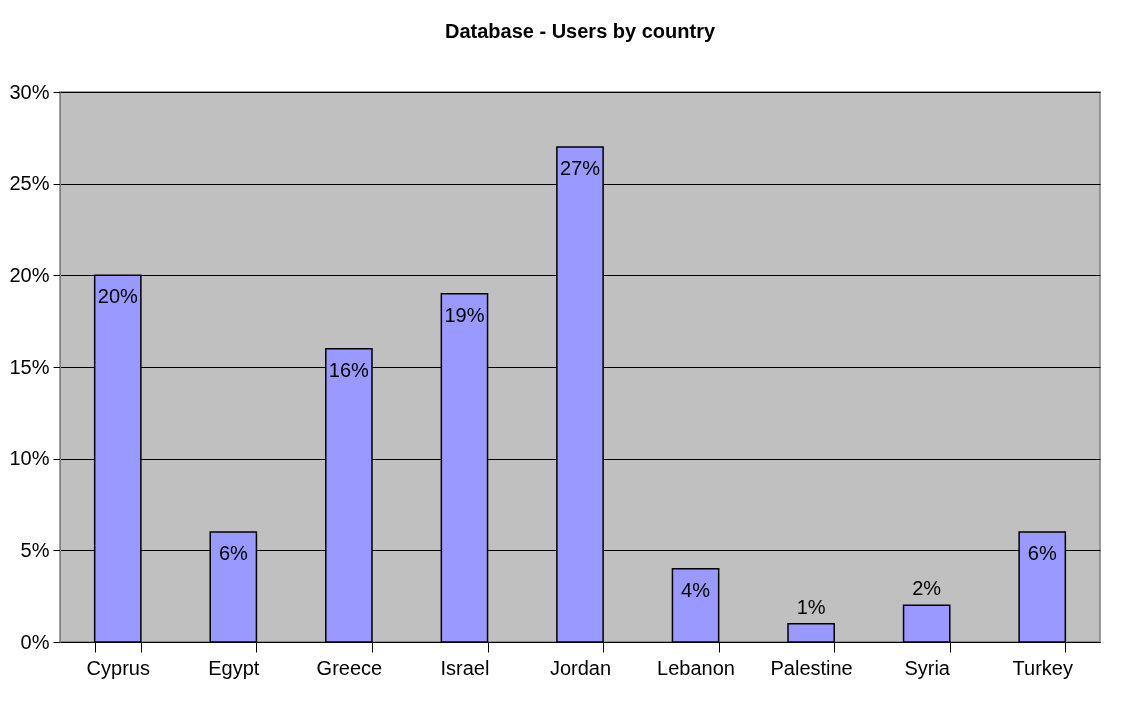  Describe the element at coordinates (465, 667) in the screenshot. I see `x-tick-label: Israel` at that location.